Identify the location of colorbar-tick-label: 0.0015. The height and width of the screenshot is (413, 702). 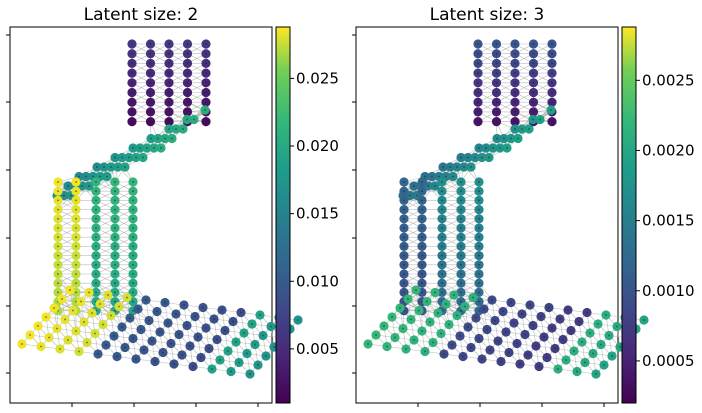
(668, 221).